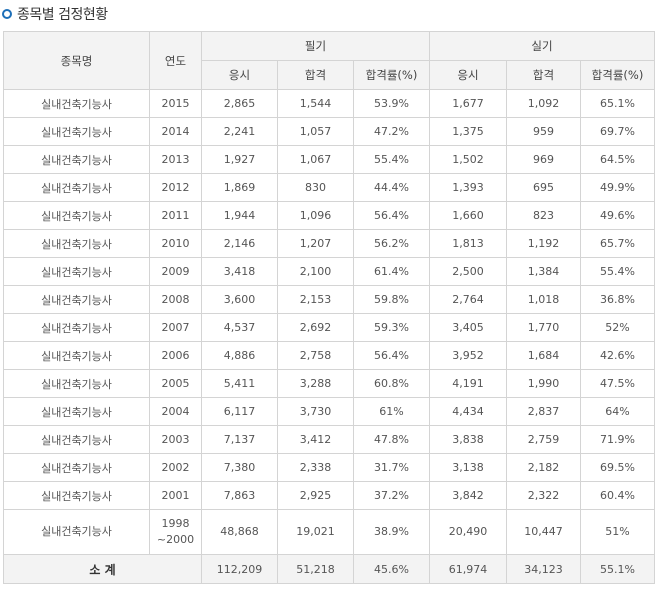 The height and width of the screenshot is (590, 659). I want to click on cell-practical-applicants: 3,842, so click(468, 495).